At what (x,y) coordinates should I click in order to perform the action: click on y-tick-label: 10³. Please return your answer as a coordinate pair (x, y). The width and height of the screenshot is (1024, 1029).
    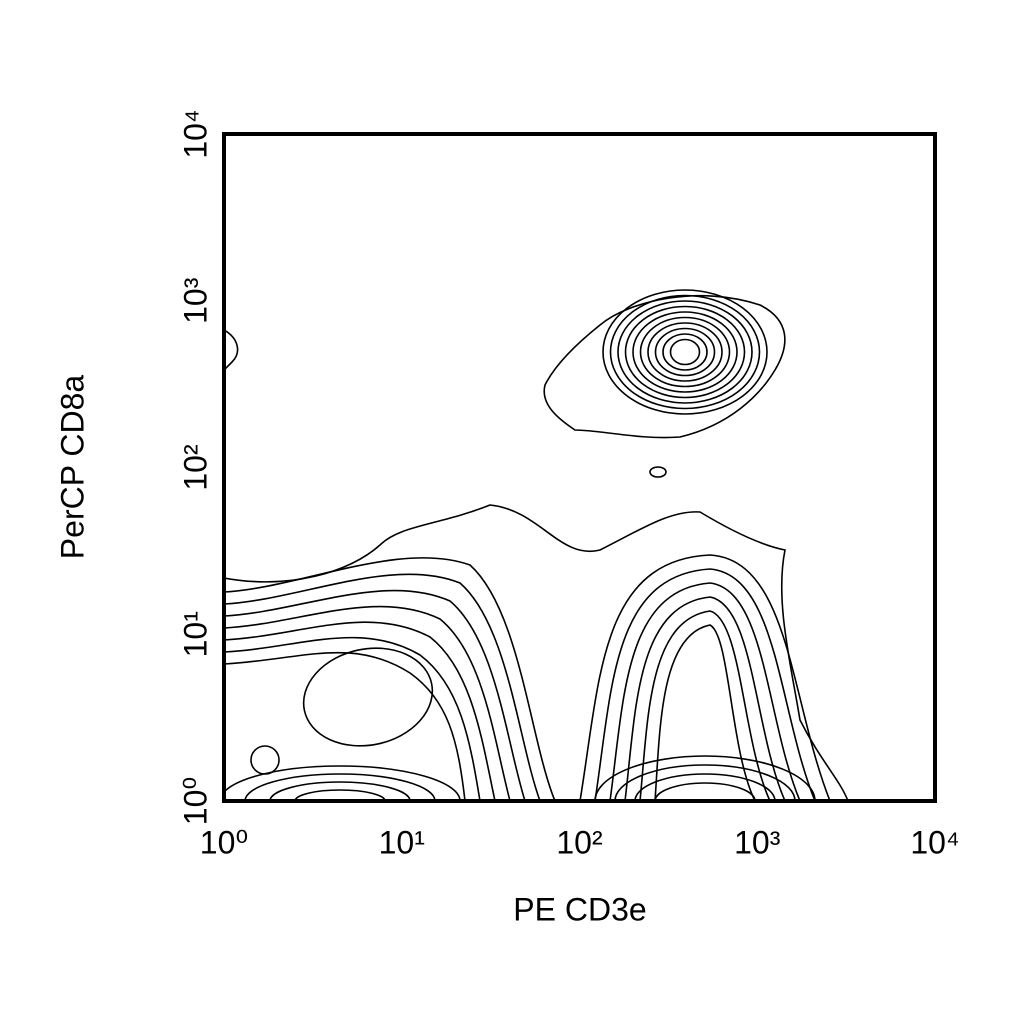
    Looking at the image, I should click on (195, 300).